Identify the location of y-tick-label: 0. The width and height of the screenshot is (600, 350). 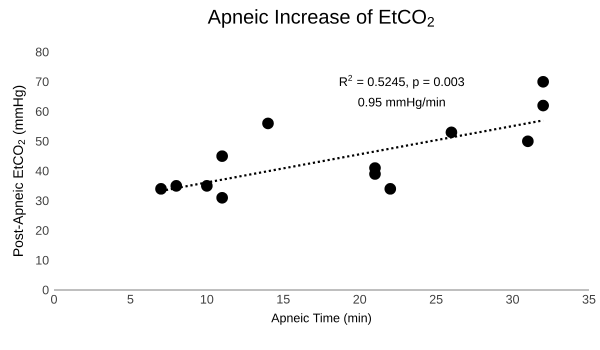
(45, 290).